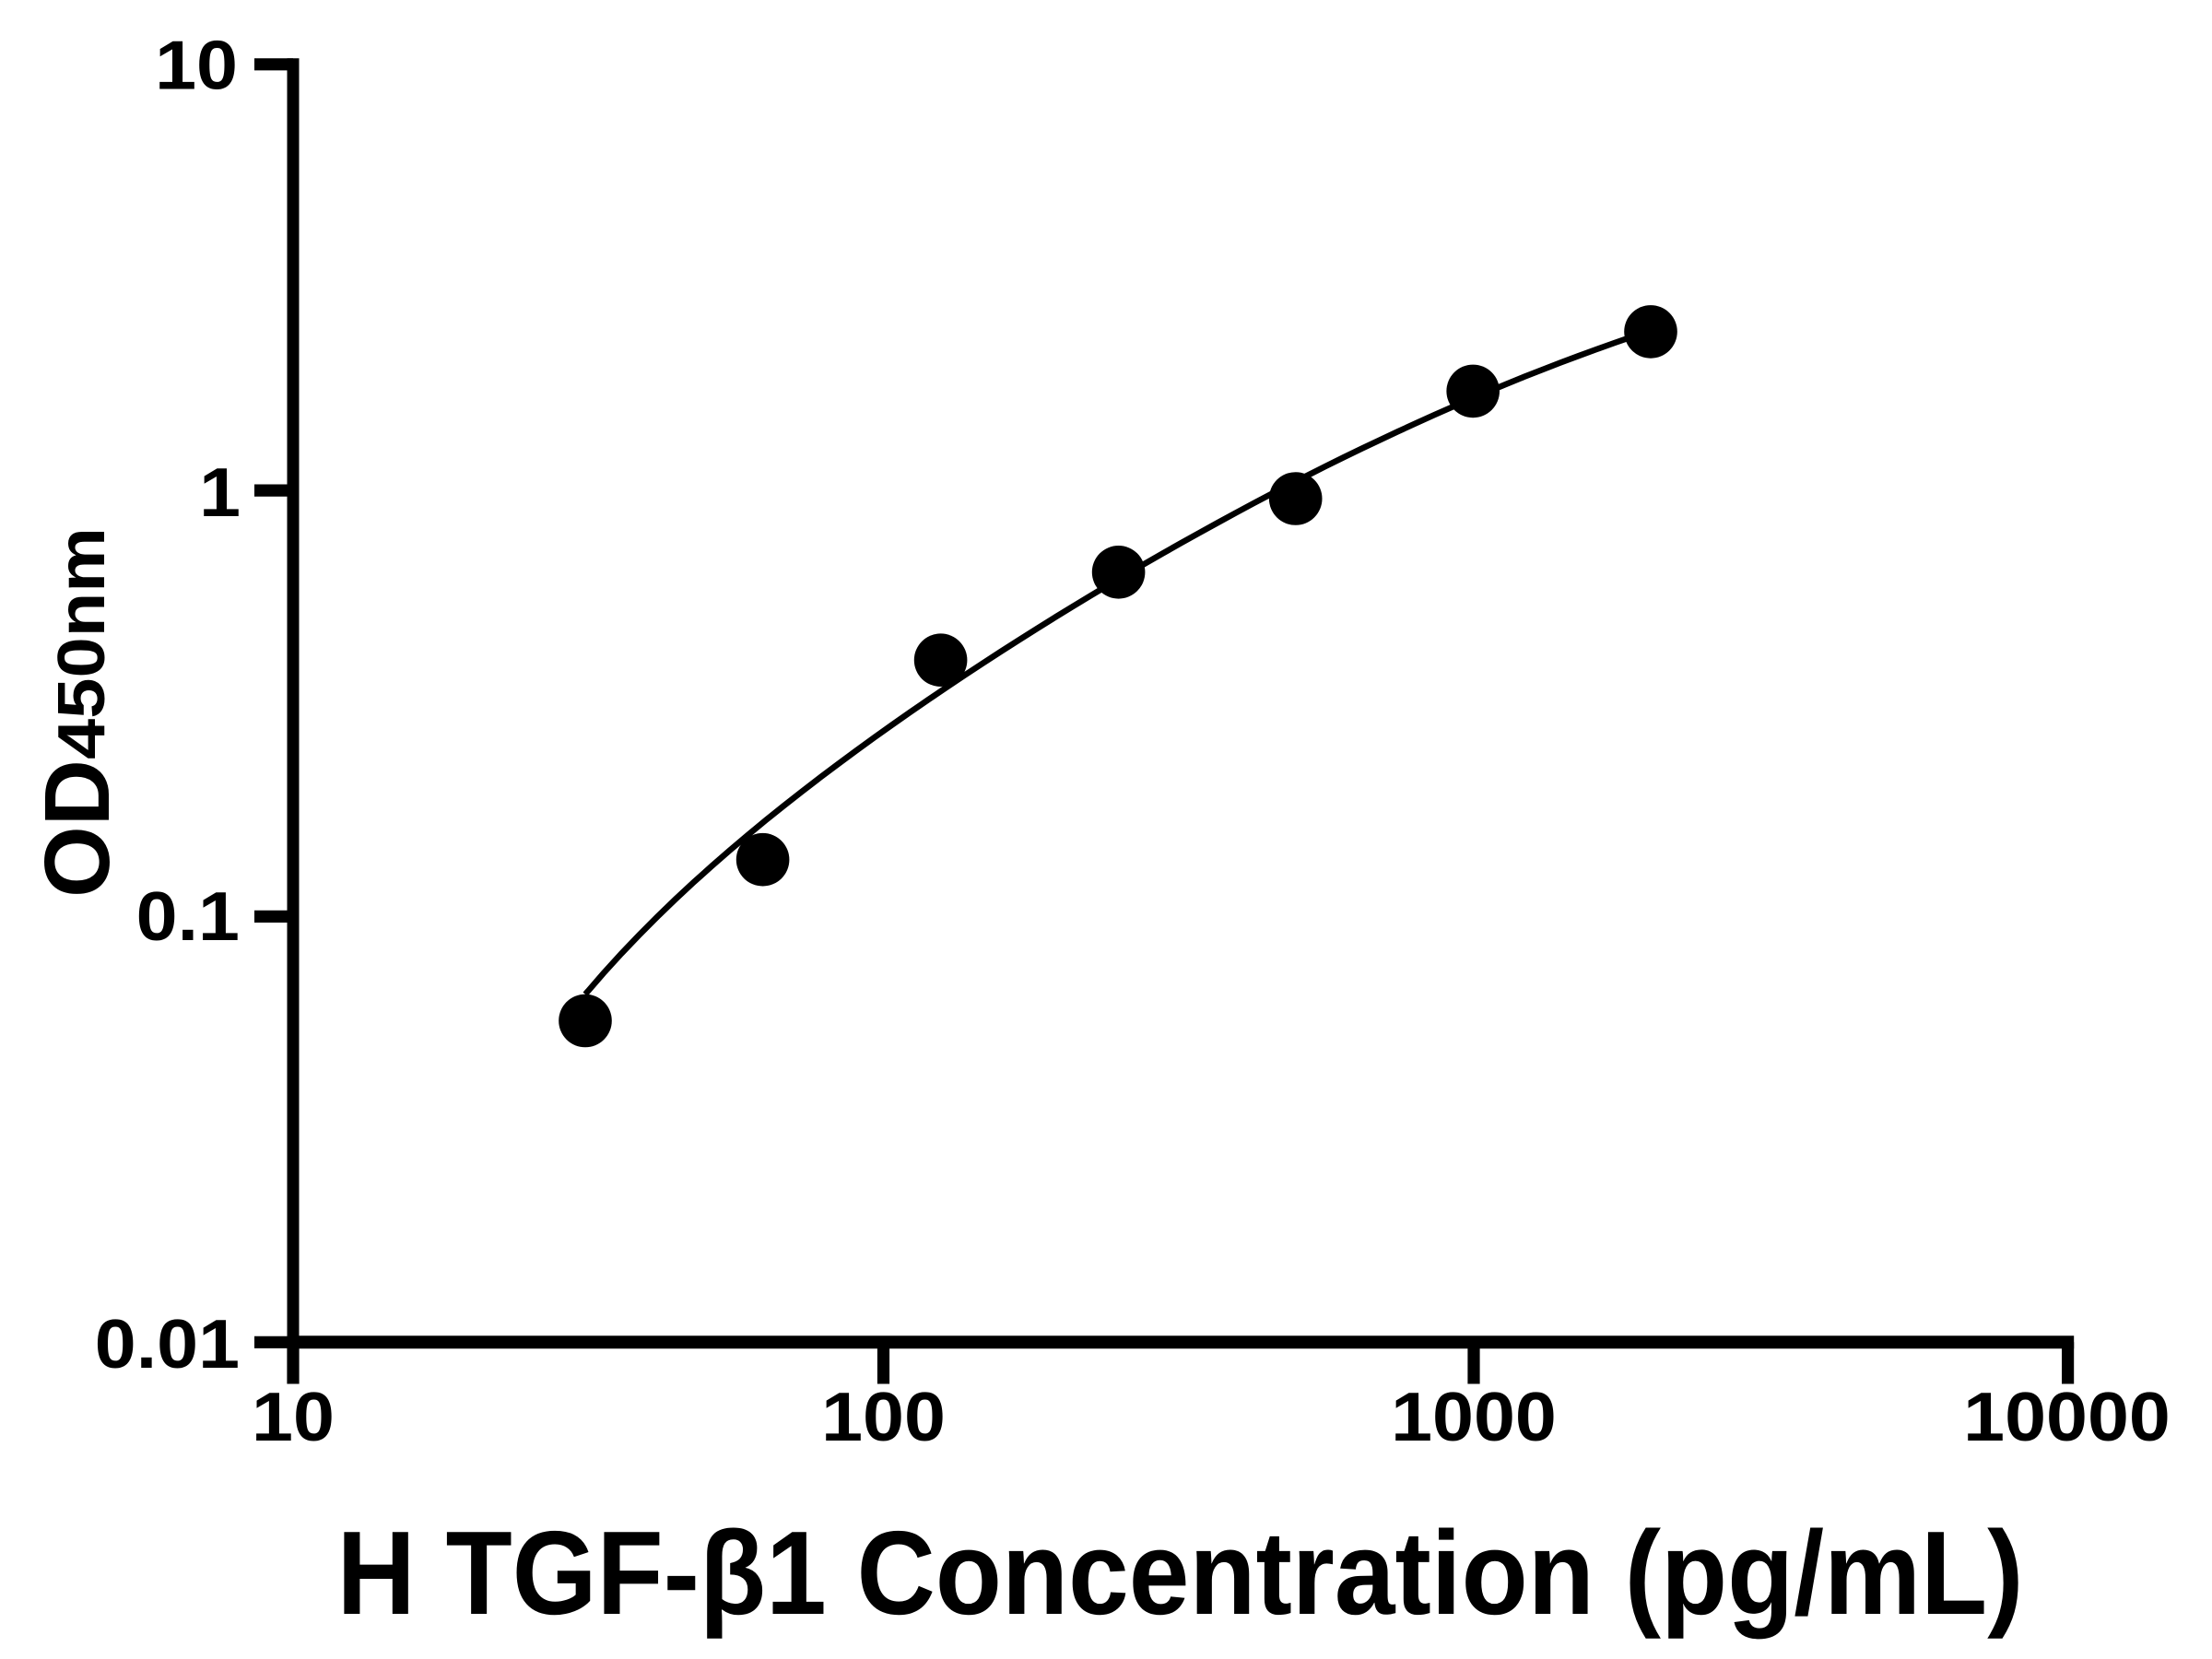 The width and height of the screenshot is (2212, 1659). What do you see at coordinates (220, 492) in the screenshot?
I see `svg-text: 1` at bounding box center [220, 492].